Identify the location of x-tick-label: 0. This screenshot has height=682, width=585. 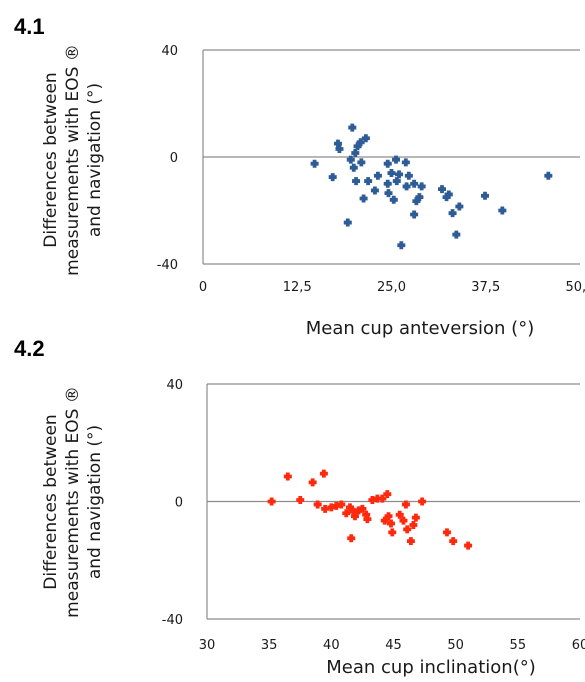
(203, 287).